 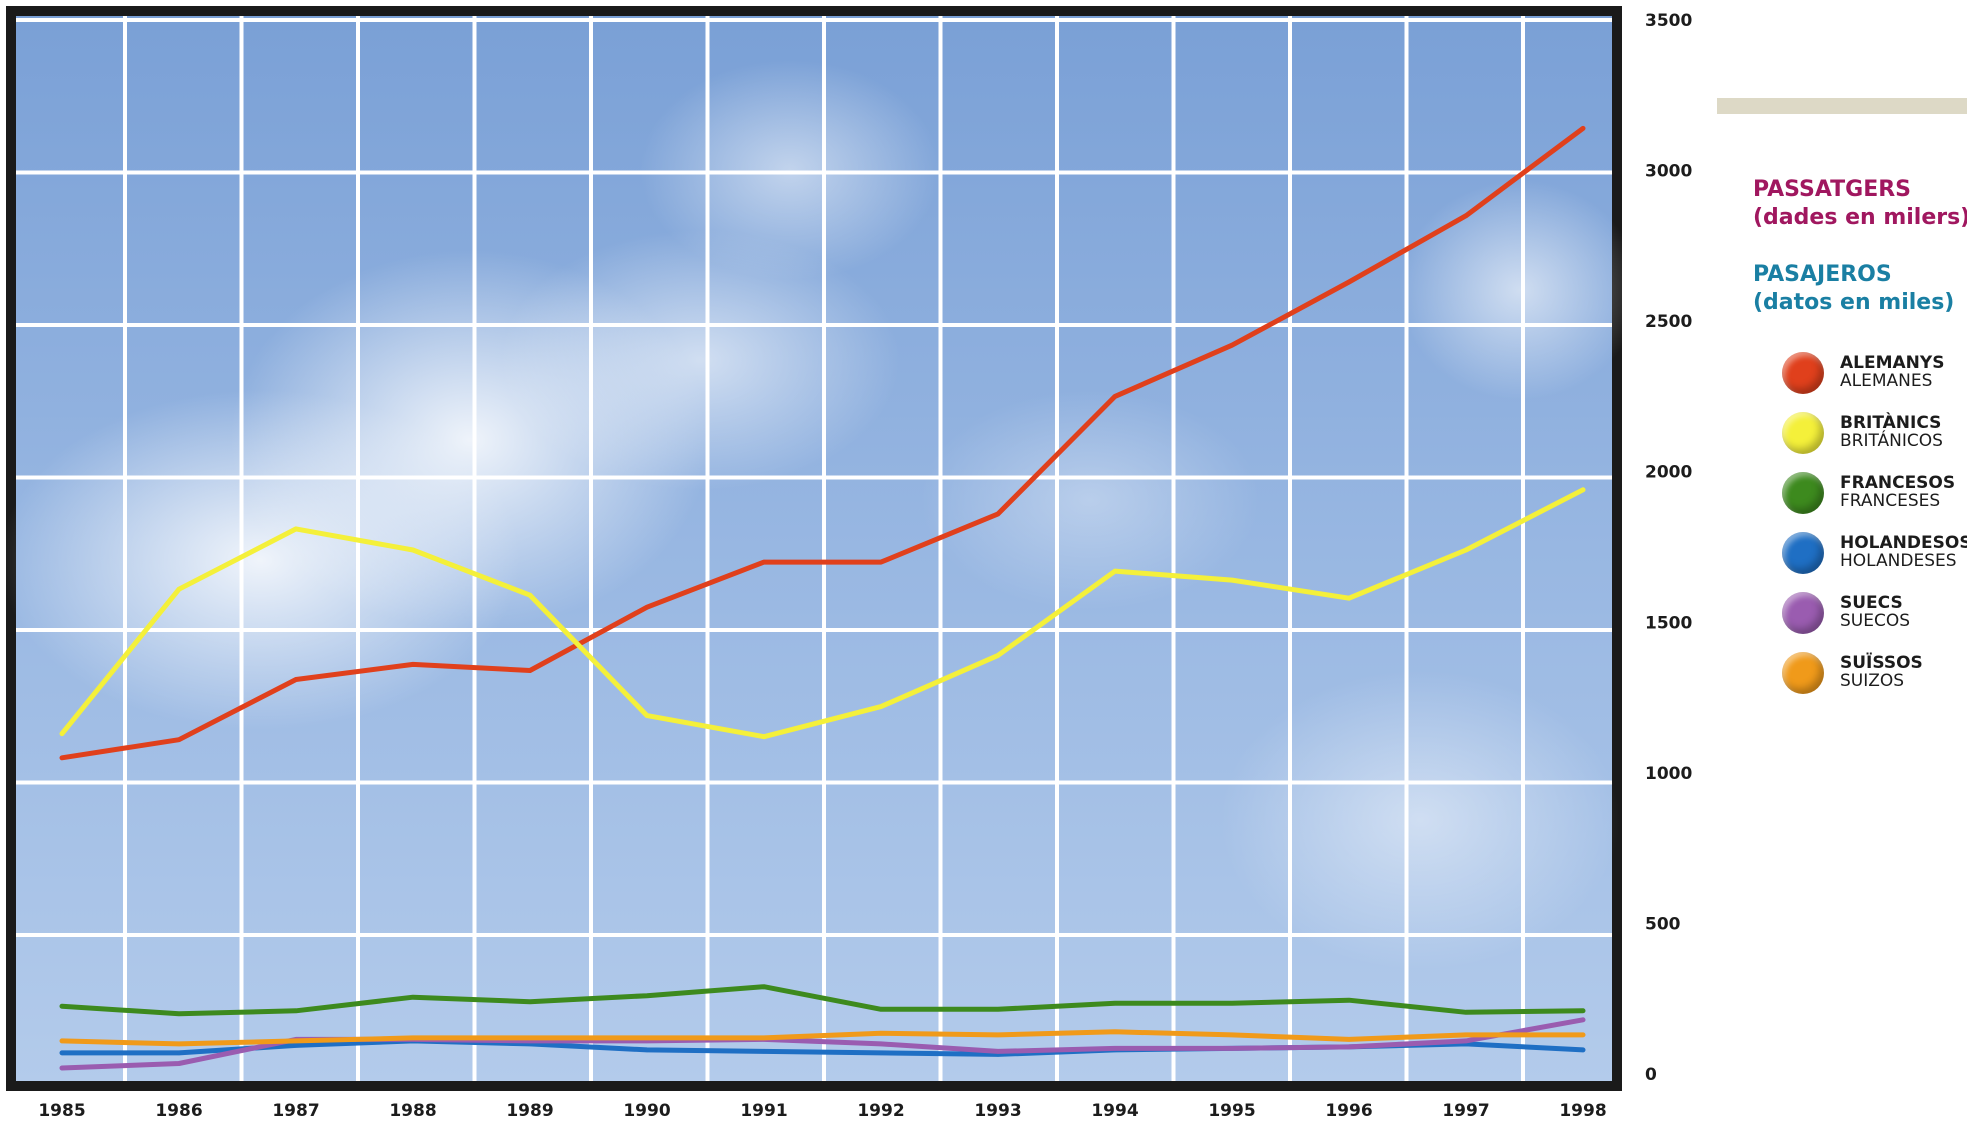 I want to click on legend-label-ca: SUÏSSOS, so click(x=1881, y=663).